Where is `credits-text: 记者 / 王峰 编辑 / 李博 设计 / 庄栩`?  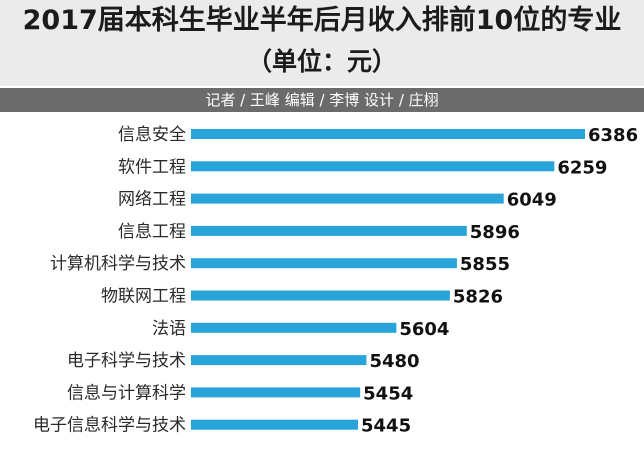
credits-text: 记者 / 王峰 编辑 / 李博 设计 / 庄栩 is located at coordinates (322, 100).